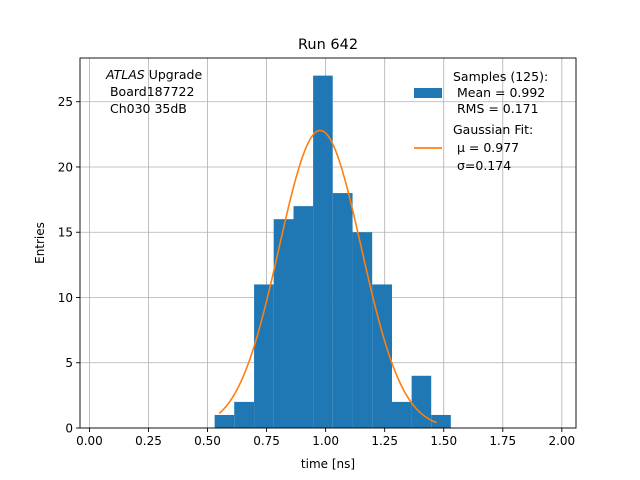 This screenshot has width=640, height=480. Describe the element at coordinates (499, 92) in the screenshot. I see `legend-samples-mean: Mean = 0.992` at that location.